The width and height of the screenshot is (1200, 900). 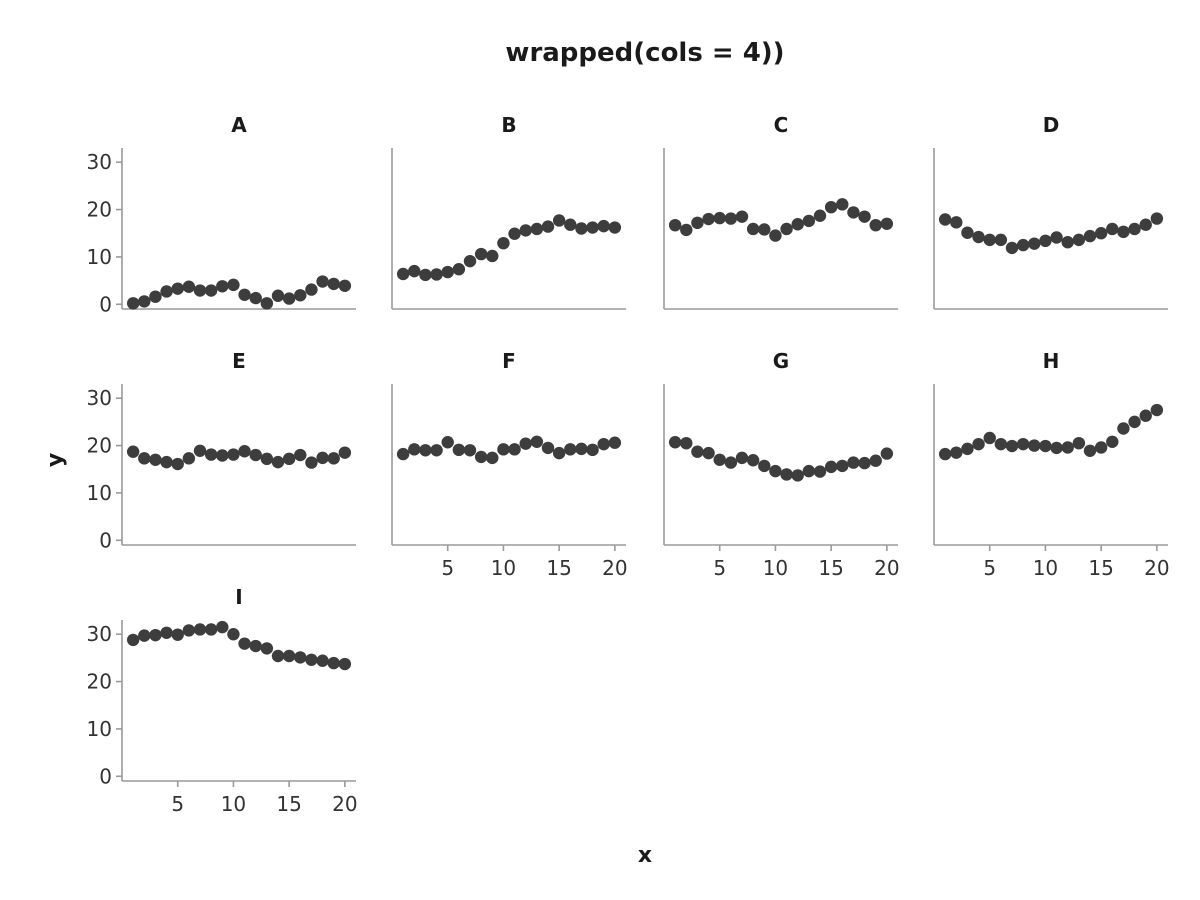 What do you see at coordinates (1051, 361) in the screenshot?
I see `facet-label: H` at bounding box center [1051, 361].